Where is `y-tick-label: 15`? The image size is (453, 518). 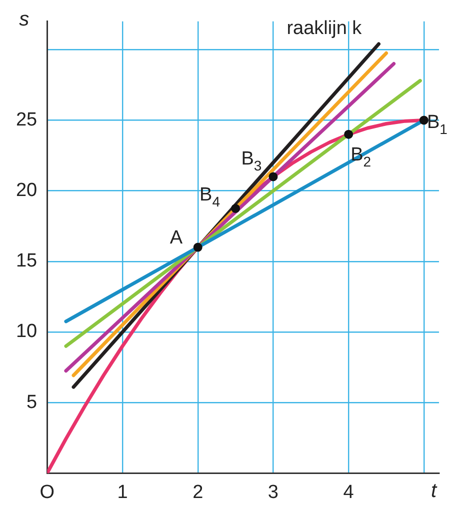
y-tick-label: 15 is located at coordinates (27, 261).